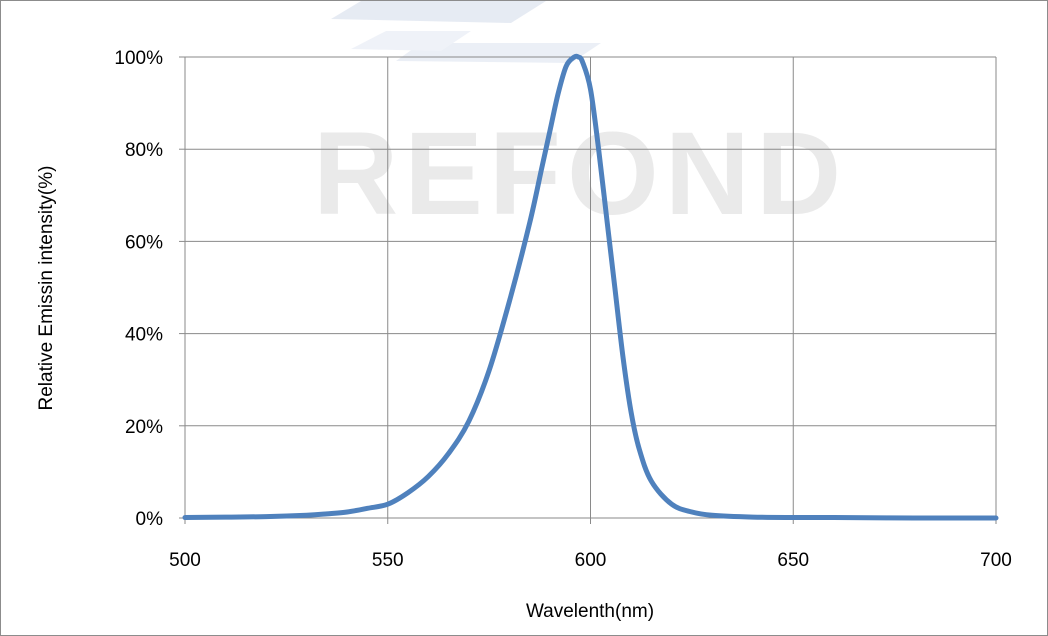 The image size is (1048, 636). I want to click on x-tick-label: 550, so click(388, 560).